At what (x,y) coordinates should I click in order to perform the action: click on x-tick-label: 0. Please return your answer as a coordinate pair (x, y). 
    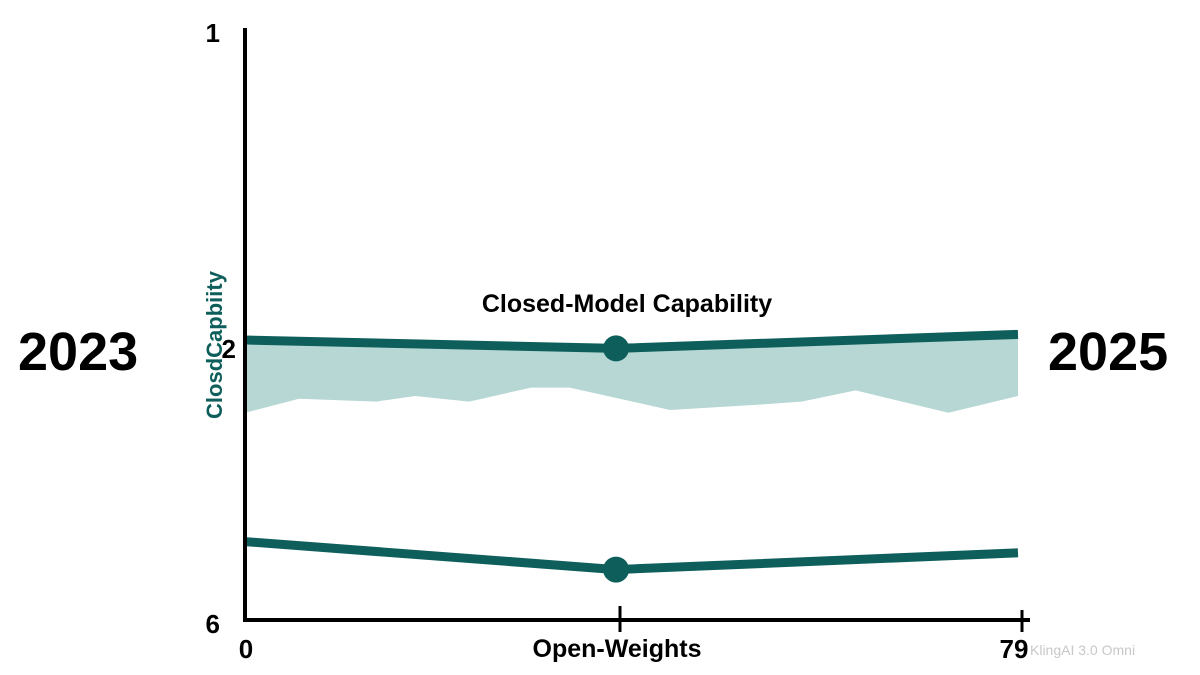
    Looking at the image, I should click on (246, 649).